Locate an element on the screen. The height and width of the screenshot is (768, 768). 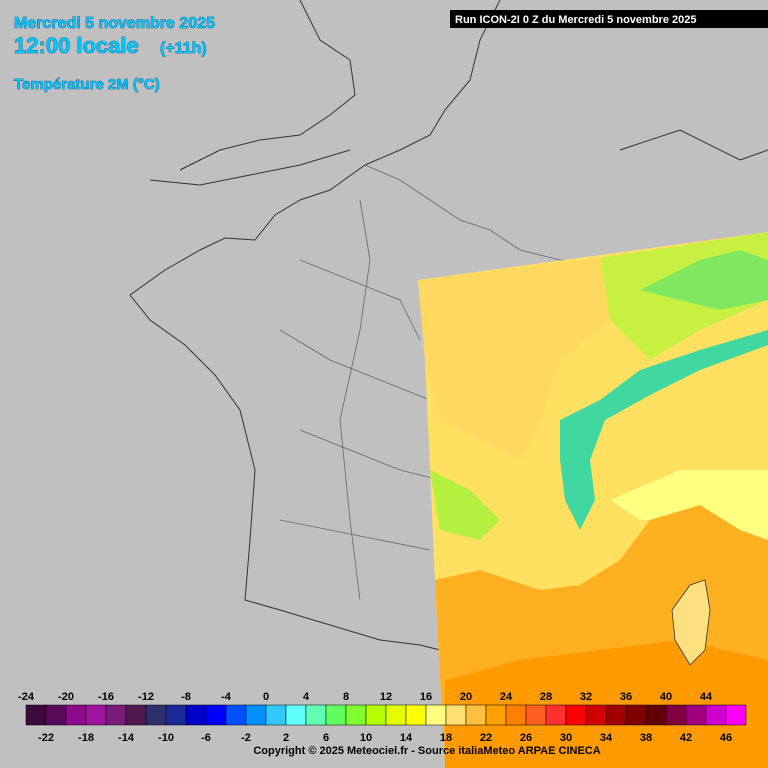
legend-label: -14 is located at coordinates (126, 738).